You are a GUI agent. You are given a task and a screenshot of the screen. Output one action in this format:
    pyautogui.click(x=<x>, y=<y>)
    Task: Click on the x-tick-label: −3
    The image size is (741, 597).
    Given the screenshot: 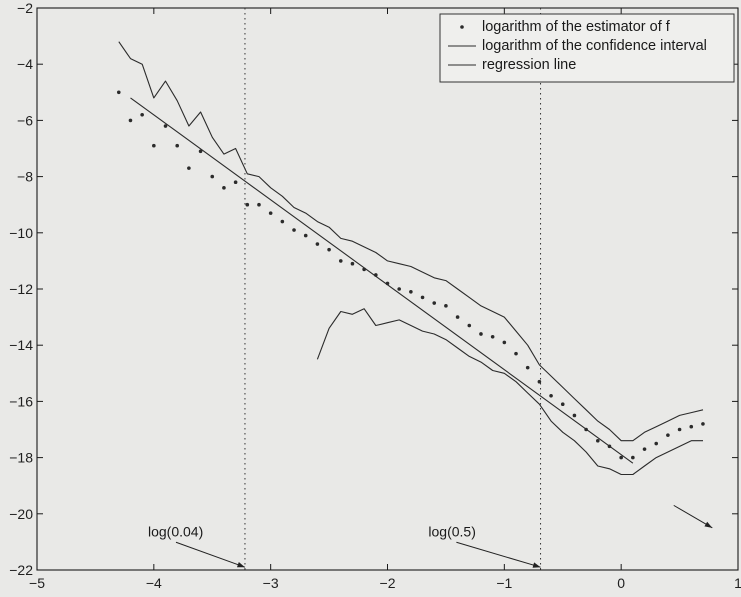 What is the action you would take?
    pyautogui.click(x=271, y=583)
    